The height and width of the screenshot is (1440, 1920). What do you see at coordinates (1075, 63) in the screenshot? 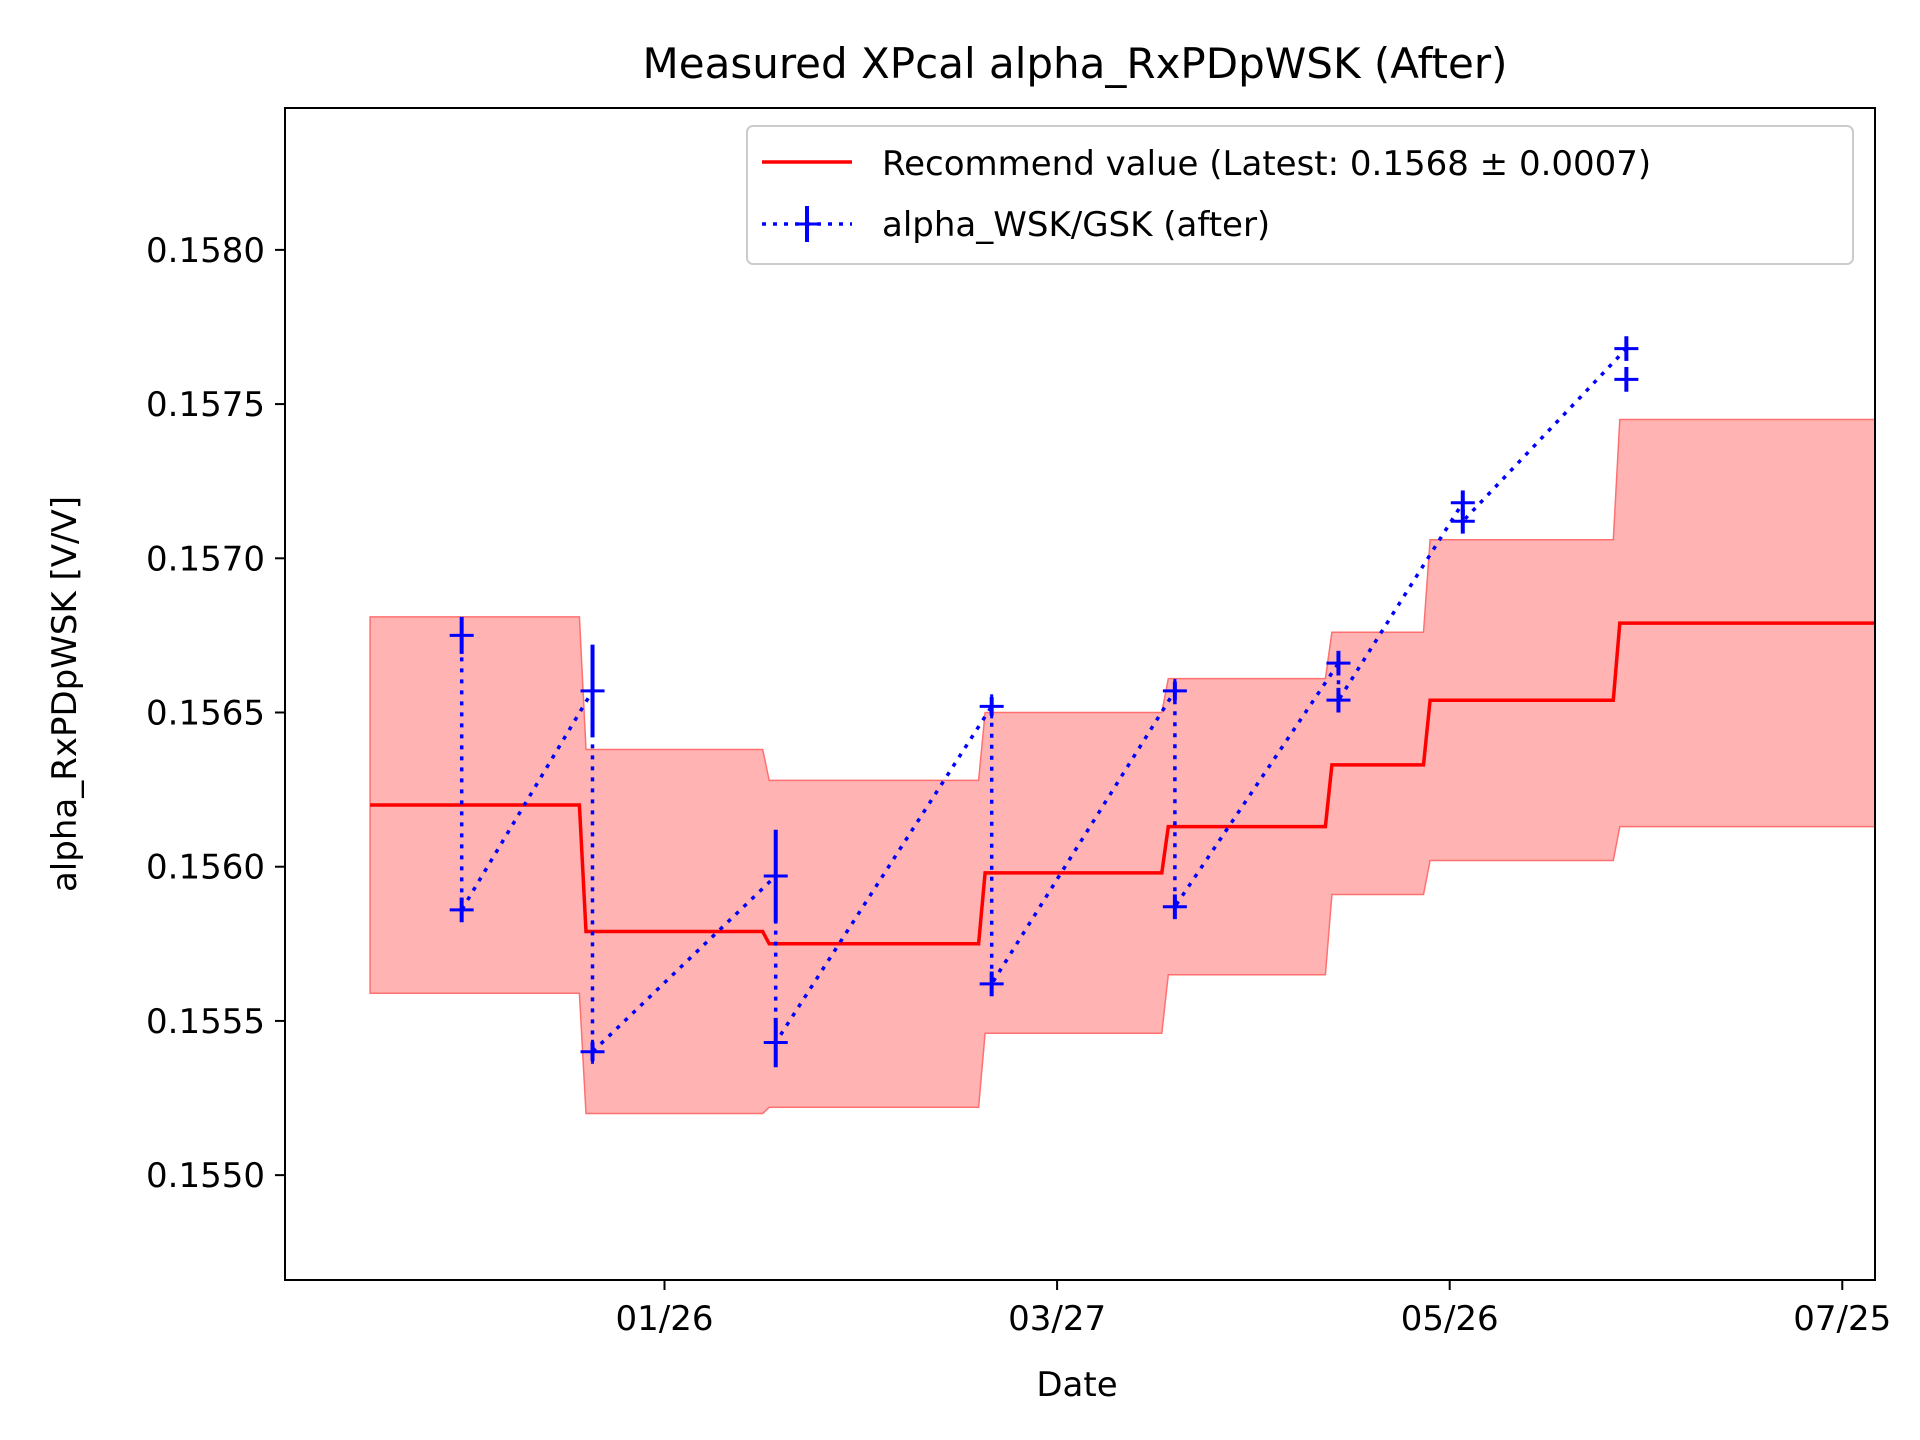
I see `chart-title: Measured XPcal alpha_RxPDpWSK (After)` at bounding box center [1075, 63].